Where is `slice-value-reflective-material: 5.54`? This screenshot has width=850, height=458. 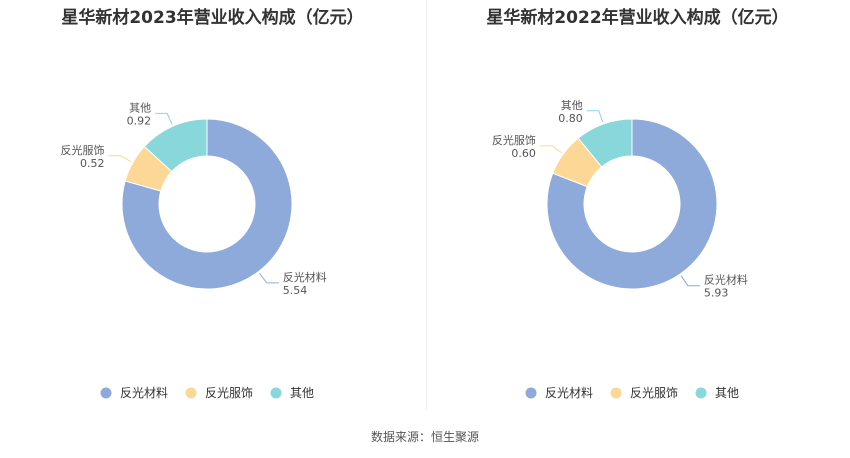
slice-value-reflective-material: 5.54 is located at coordinates (295, 290).